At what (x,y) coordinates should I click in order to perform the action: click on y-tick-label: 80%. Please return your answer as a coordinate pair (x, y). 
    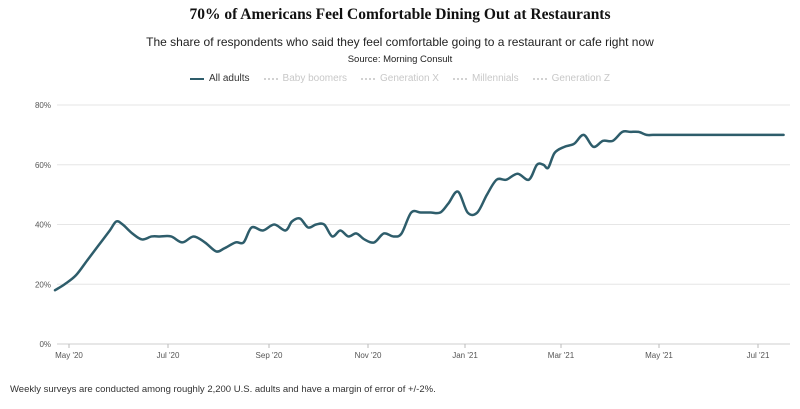
    Looking at the image, I should click on (43, 105).